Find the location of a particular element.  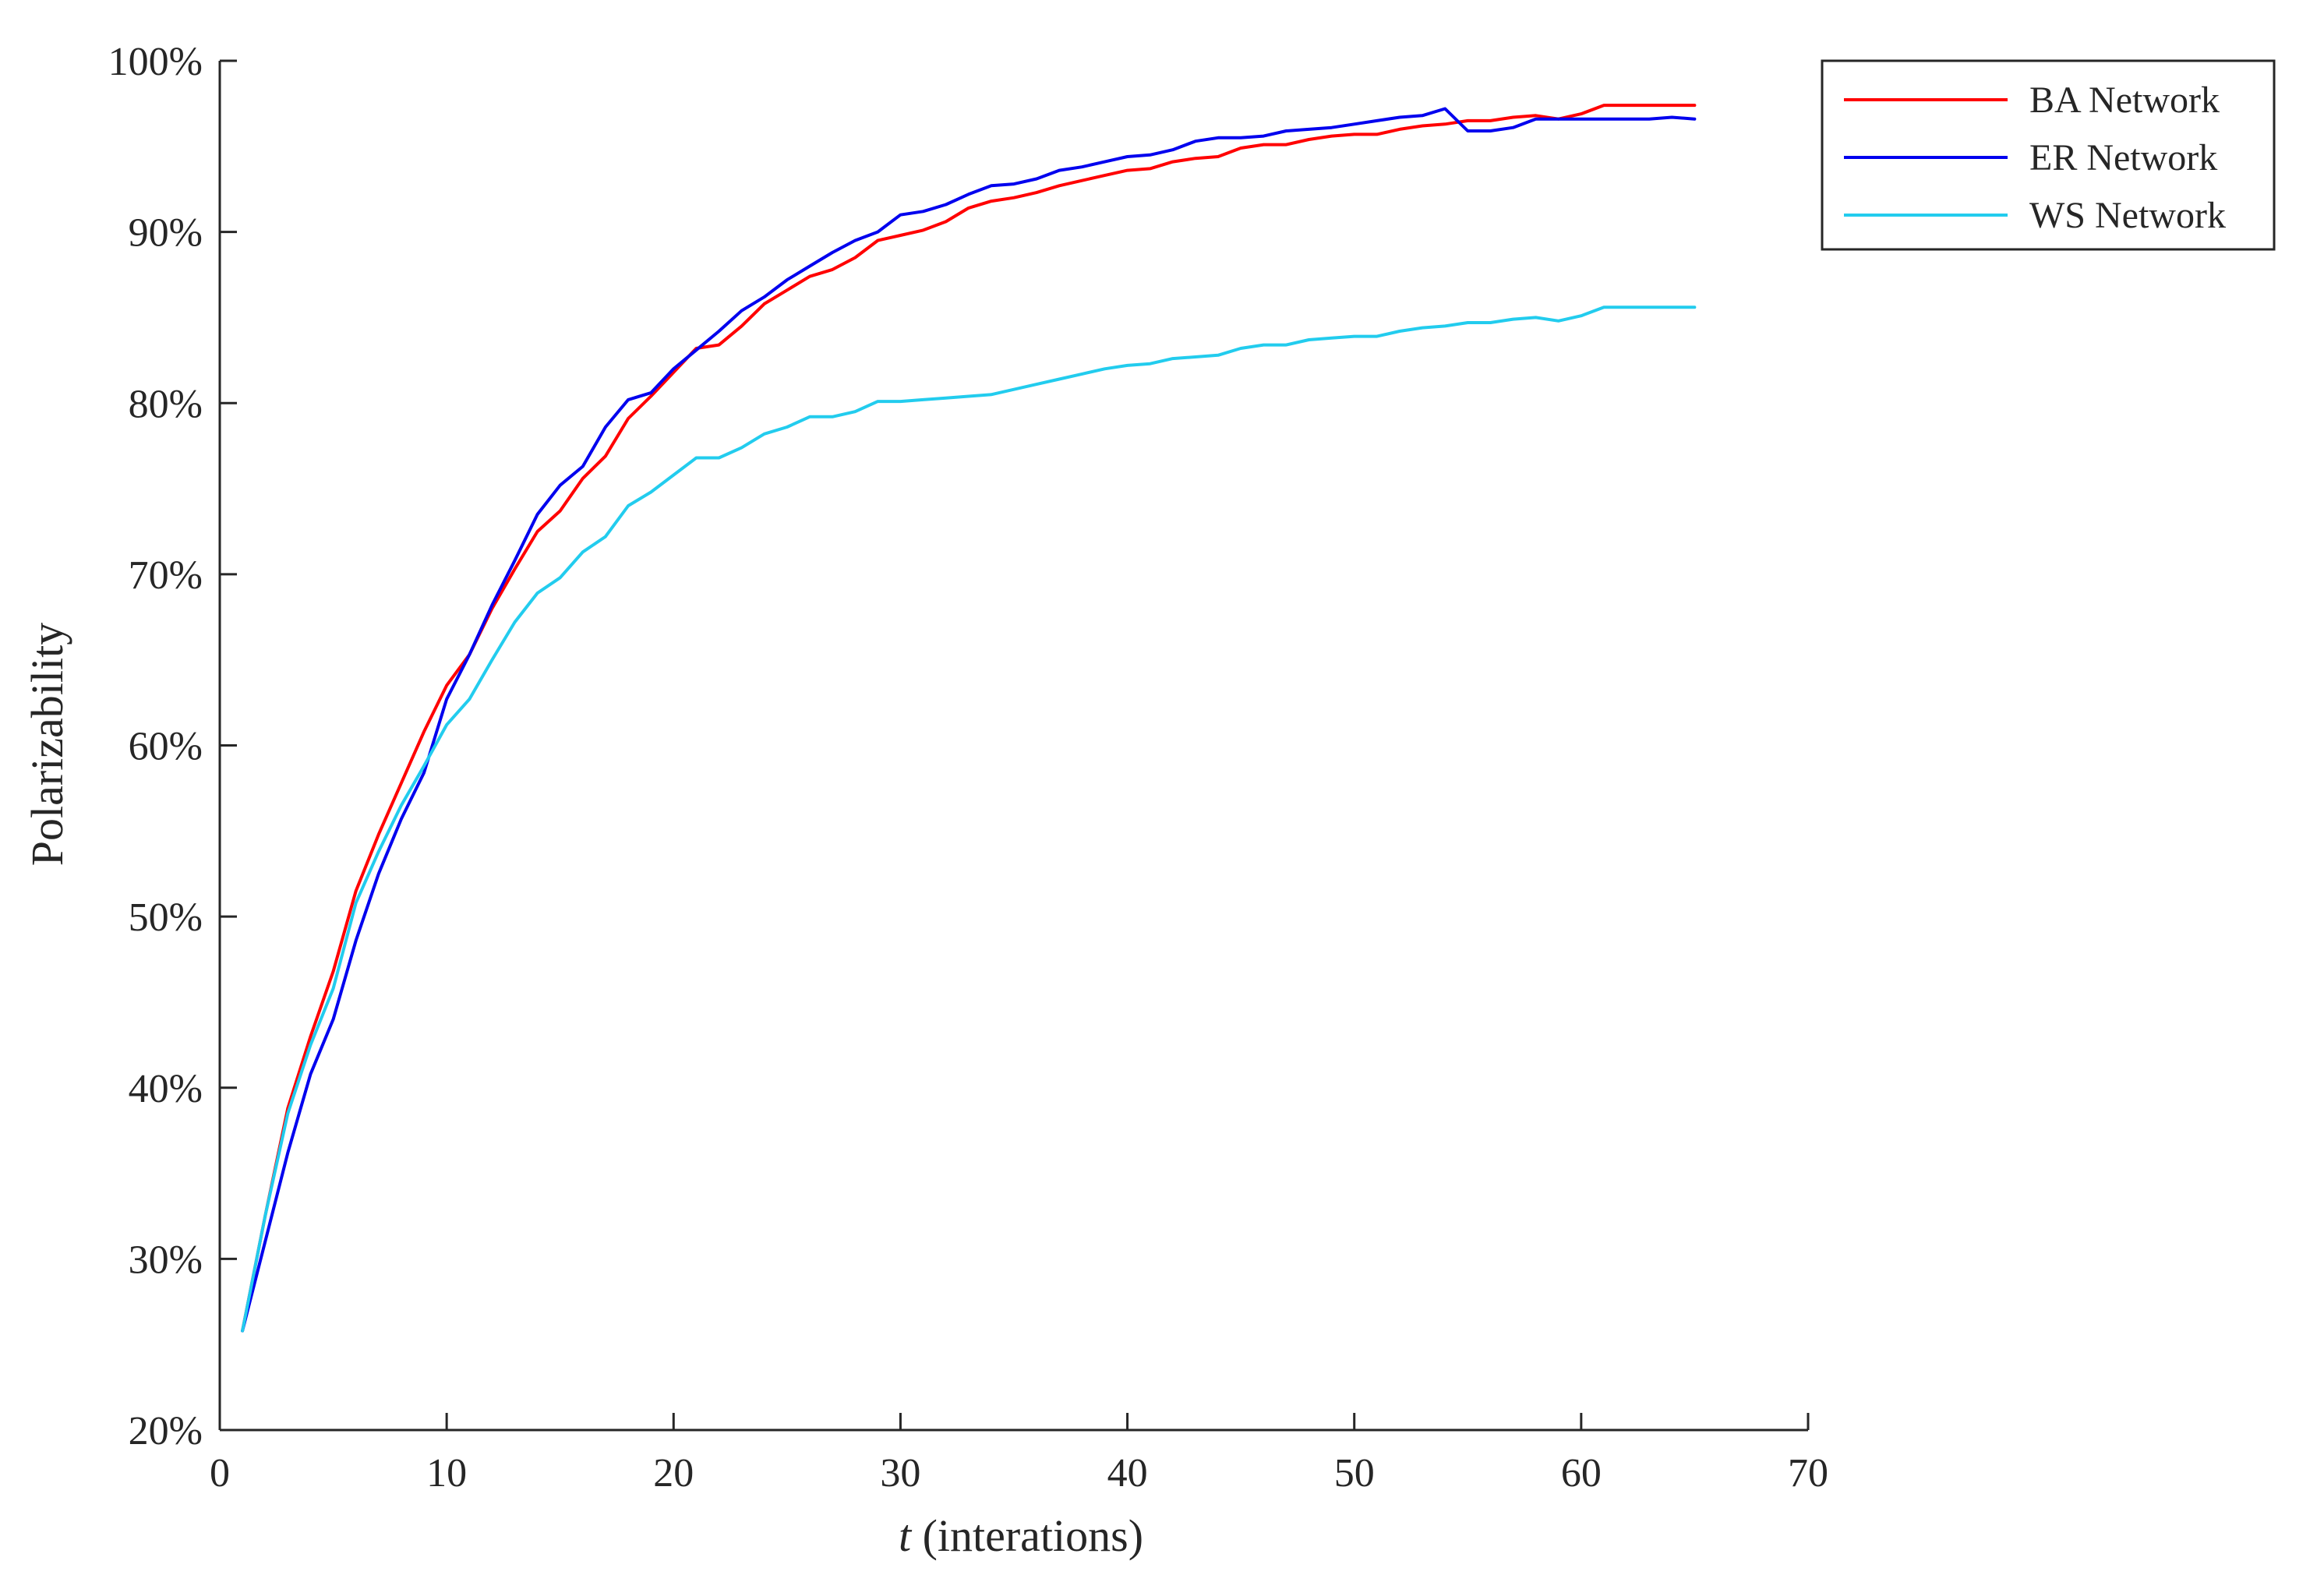

y-tick-label: 90% is located at coordinates (166, 233).